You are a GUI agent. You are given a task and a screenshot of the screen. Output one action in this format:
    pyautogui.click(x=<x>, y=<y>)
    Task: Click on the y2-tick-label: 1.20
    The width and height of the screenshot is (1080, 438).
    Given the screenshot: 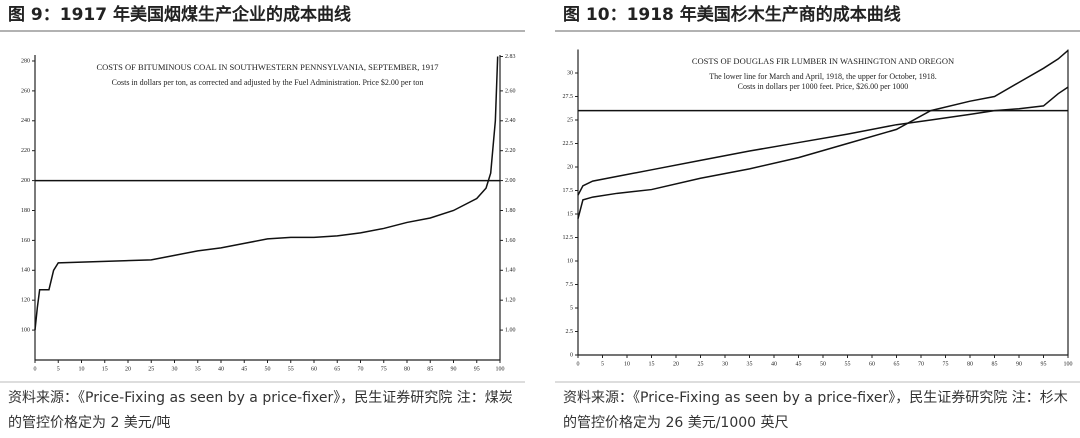 What is the action you would take?
    pyautogui.click(x=510, y=301)
    